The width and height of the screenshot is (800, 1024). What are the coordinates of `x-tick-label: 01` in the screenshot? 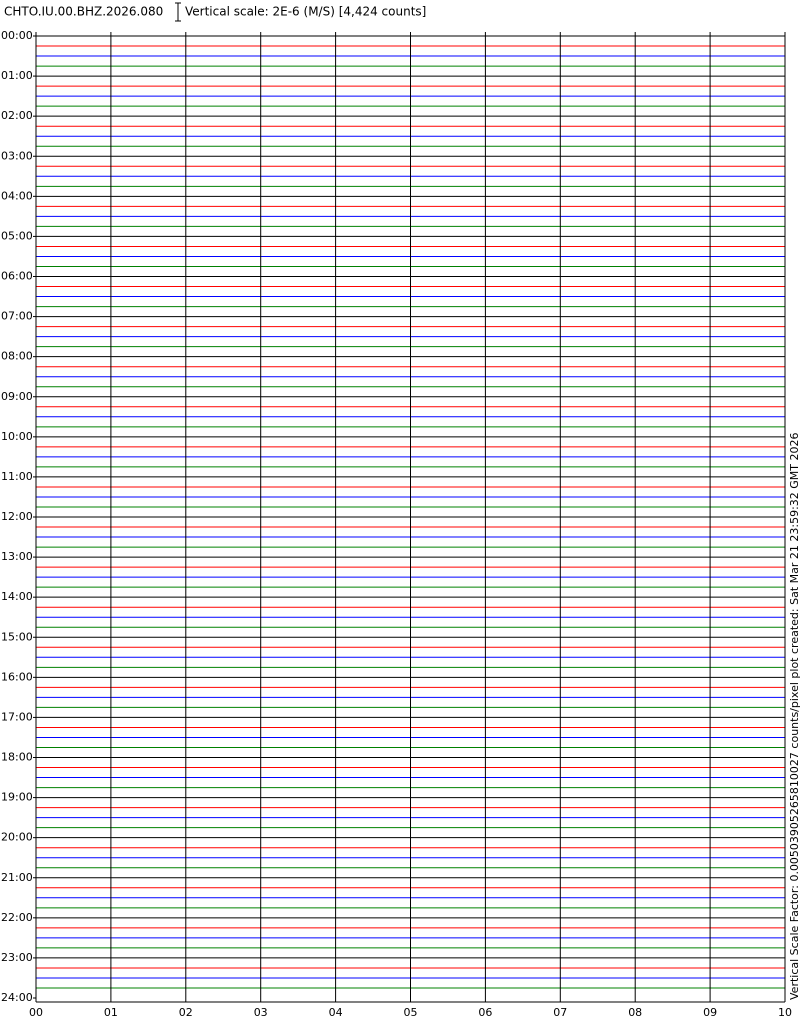 It's located at (111, 1012).